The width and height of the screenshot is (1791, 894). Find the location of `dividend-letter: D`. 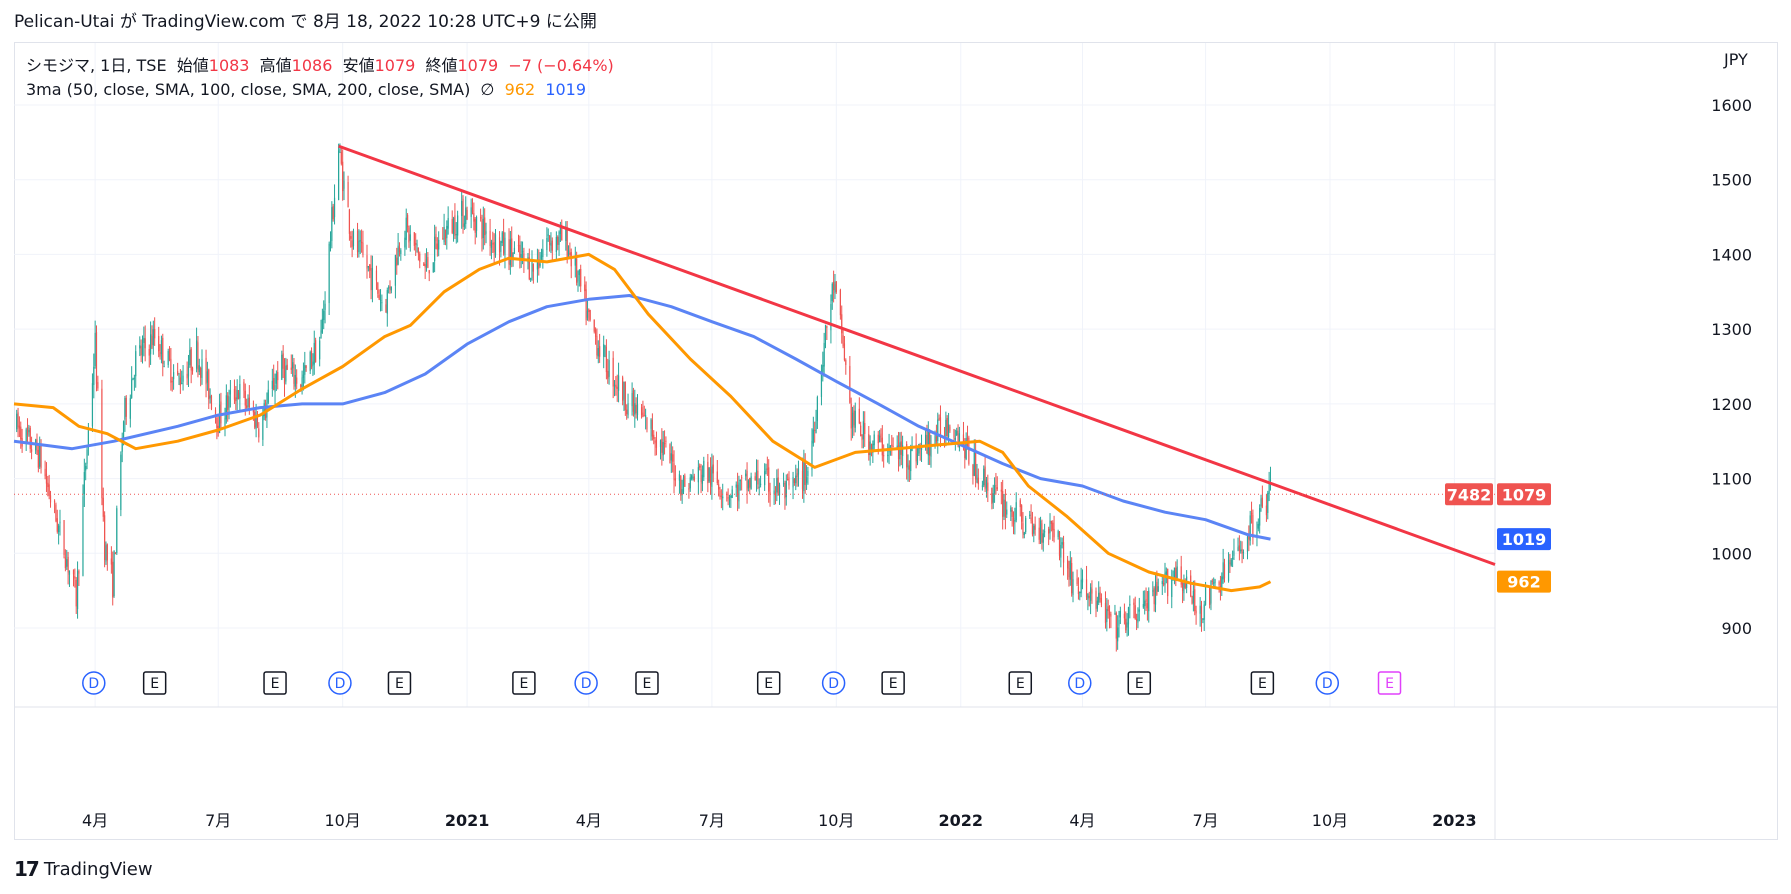

dividend-letter: D is located at coordinates (93, 684).